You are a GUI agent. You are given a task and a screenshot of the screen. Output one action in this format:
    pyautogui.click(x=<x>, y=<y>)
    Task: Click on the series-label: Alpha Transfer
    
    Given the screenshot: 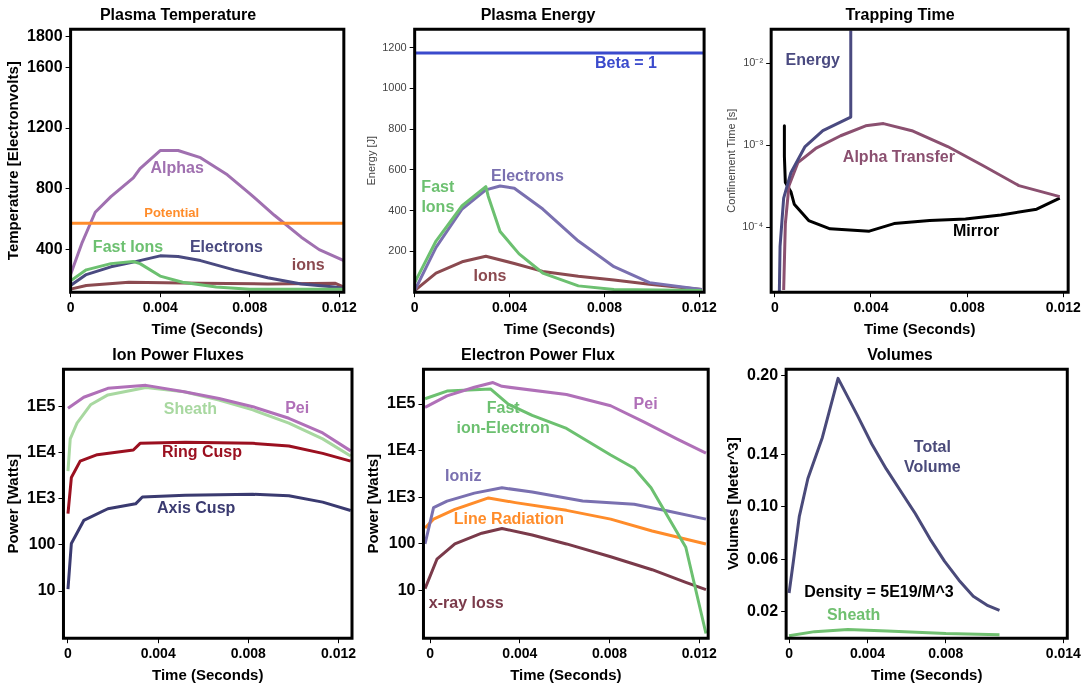 What is the action you would take?
    pyautogui.click(x=898, y=157)
    